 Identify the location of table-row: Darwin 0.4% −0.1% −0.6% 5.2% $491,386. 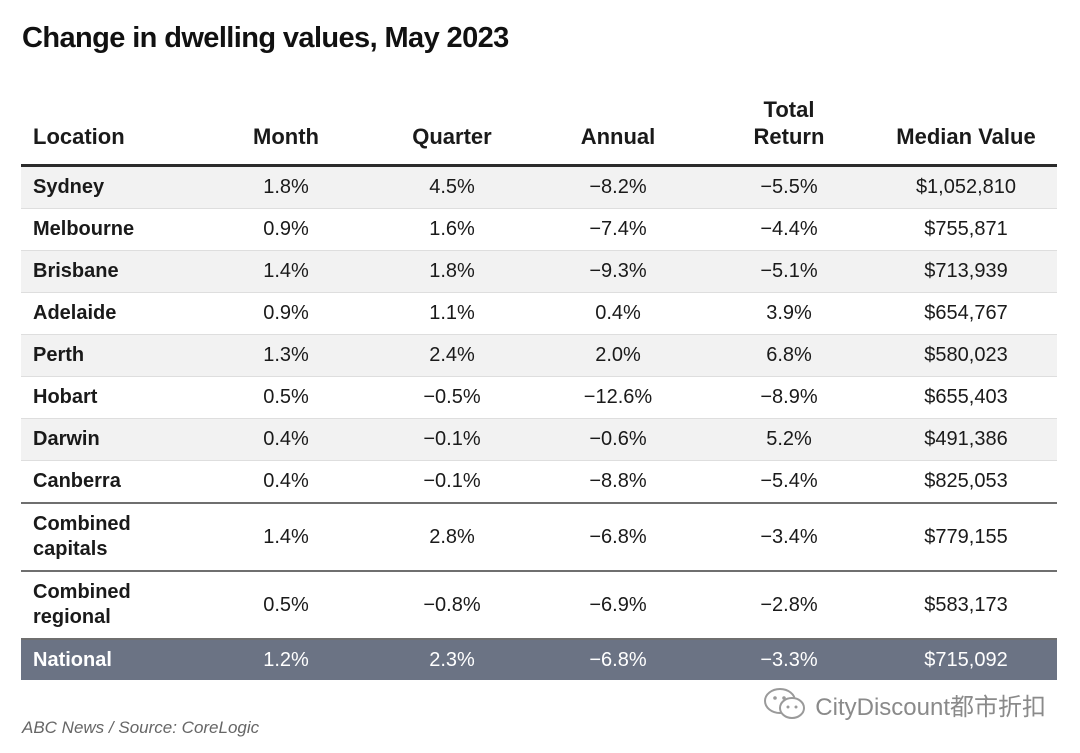
(539, 439).